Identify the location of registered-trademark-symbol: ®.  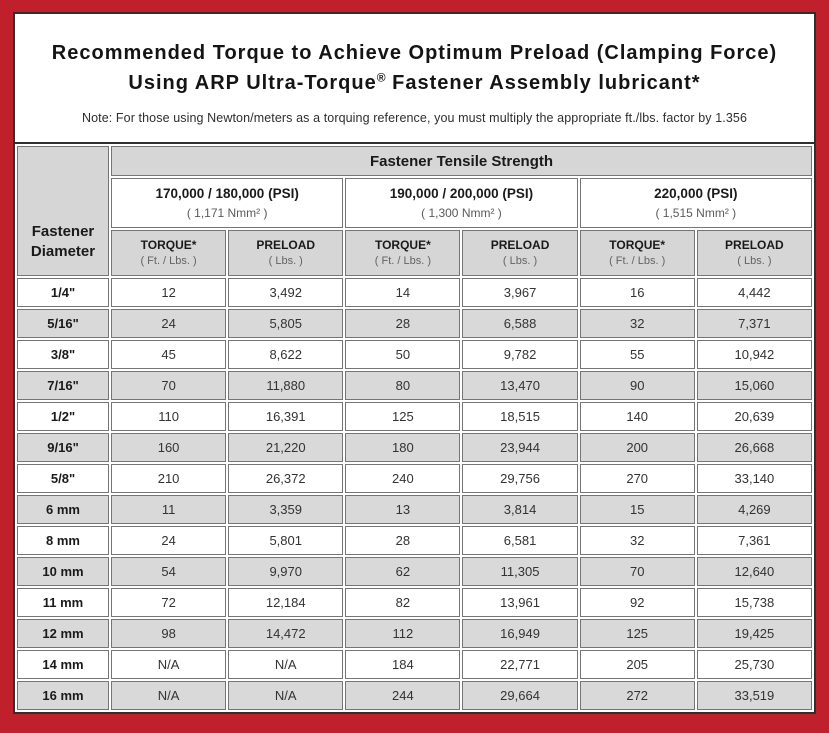
(381, 77).